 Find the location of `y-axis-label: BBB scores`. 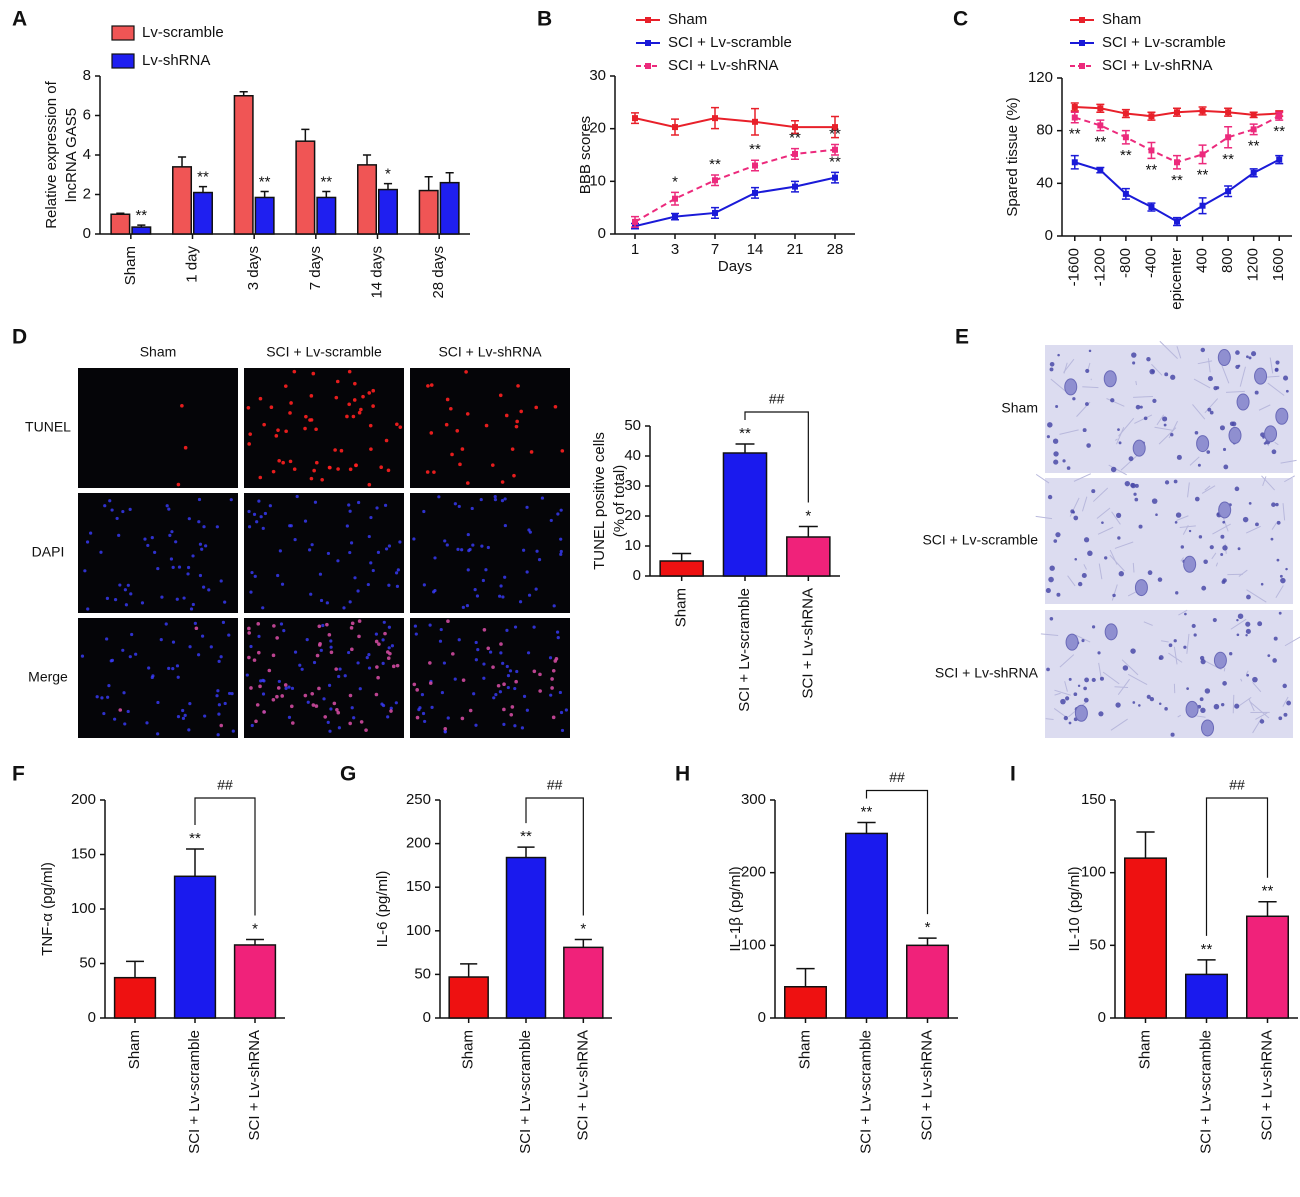

y-axis-label: BBB scores is located at coordinates (585, 155).